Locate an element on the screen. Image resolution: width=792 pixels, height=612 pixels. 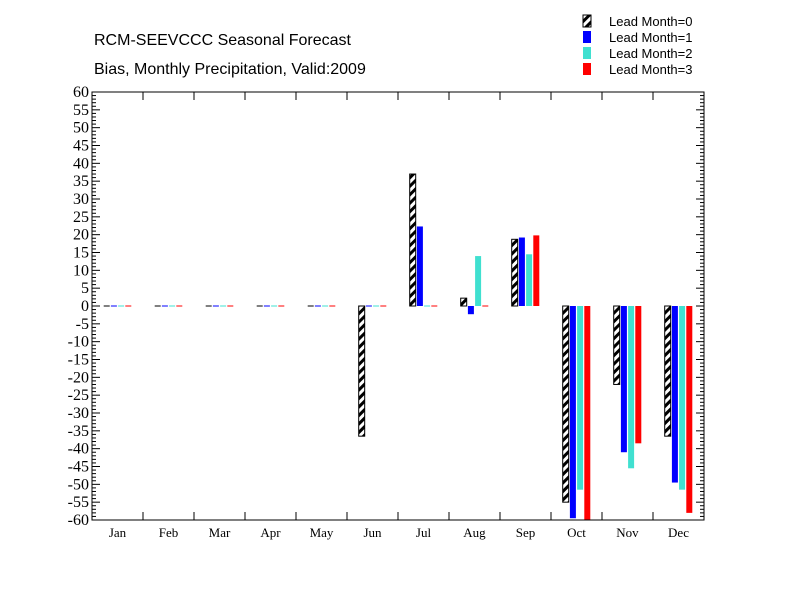
y-tick-label: 45 is located at coordinates (81, 146).